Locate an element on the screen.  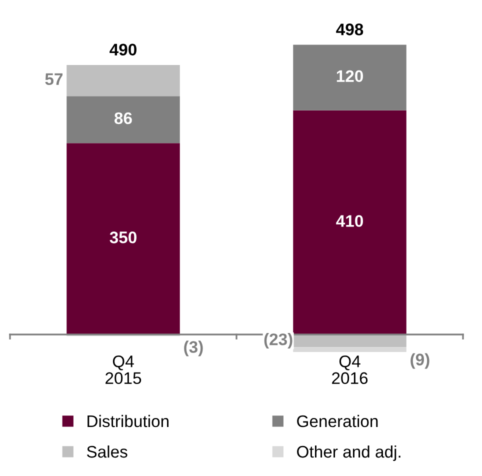
legend-label: Other and adj. is located at coordinates (348, 453).